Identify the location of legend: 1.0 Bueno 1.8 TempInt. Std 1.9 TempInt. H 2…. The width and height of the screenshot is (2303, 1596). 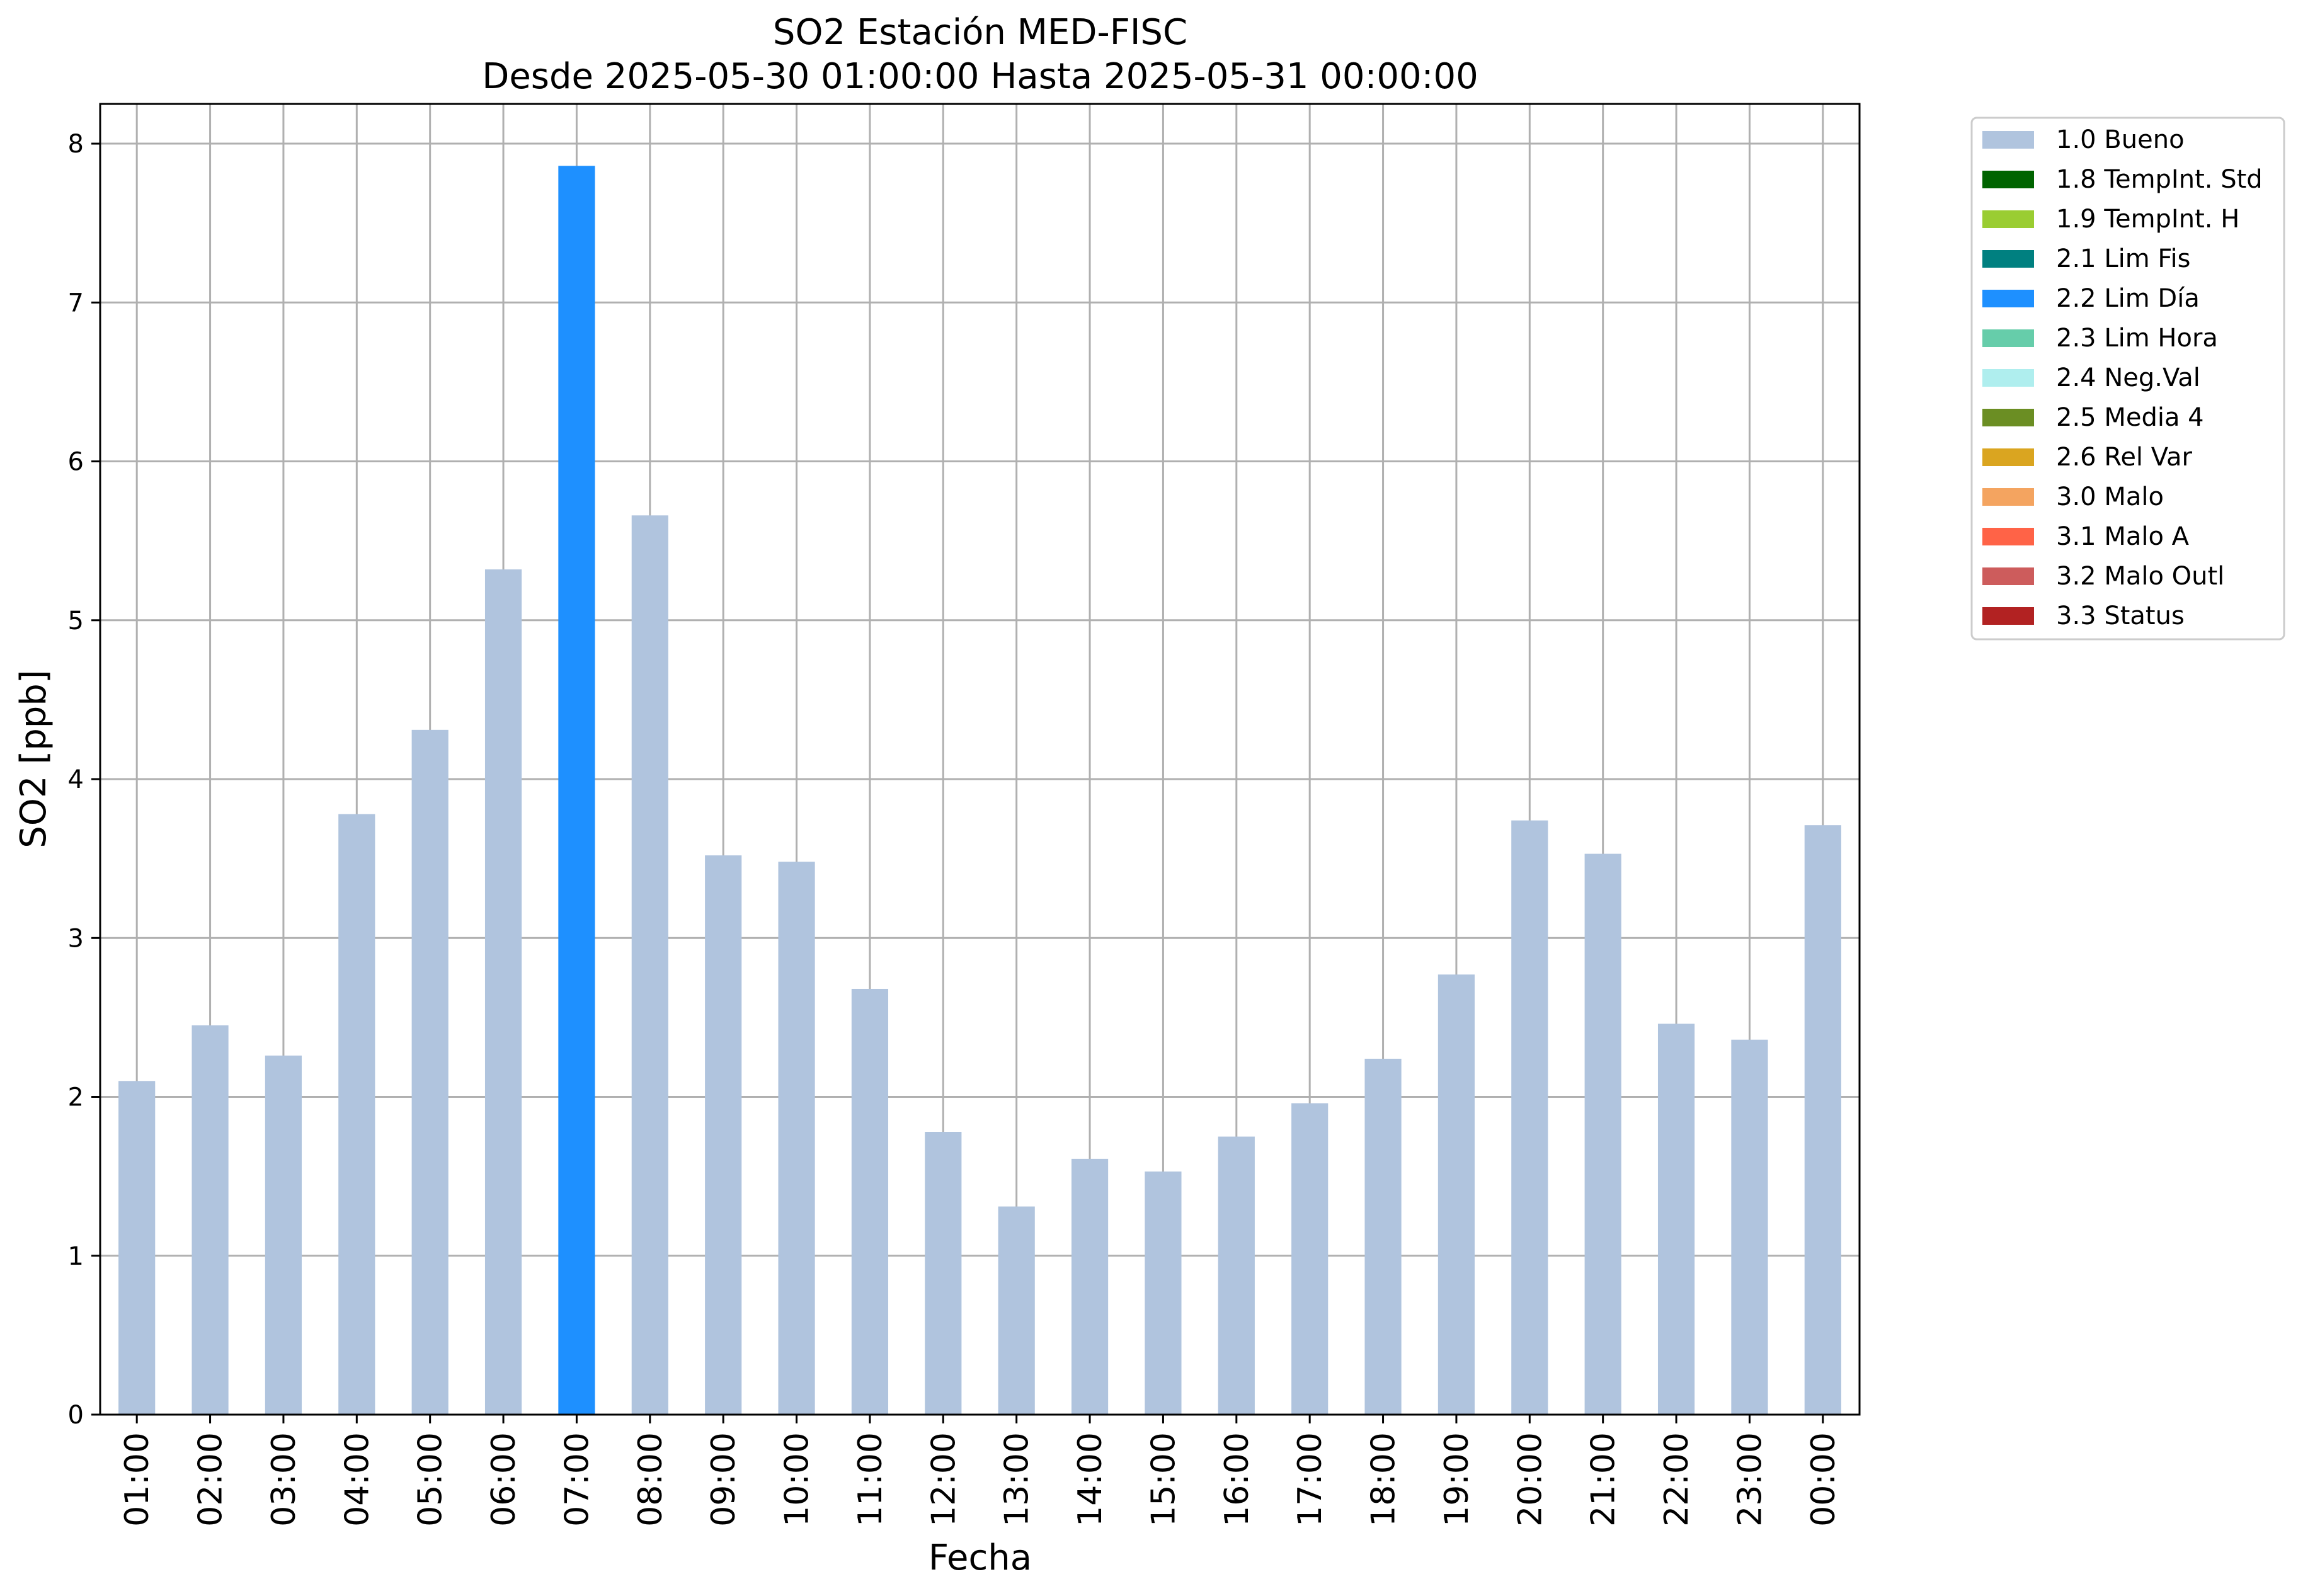
(2127, 379).